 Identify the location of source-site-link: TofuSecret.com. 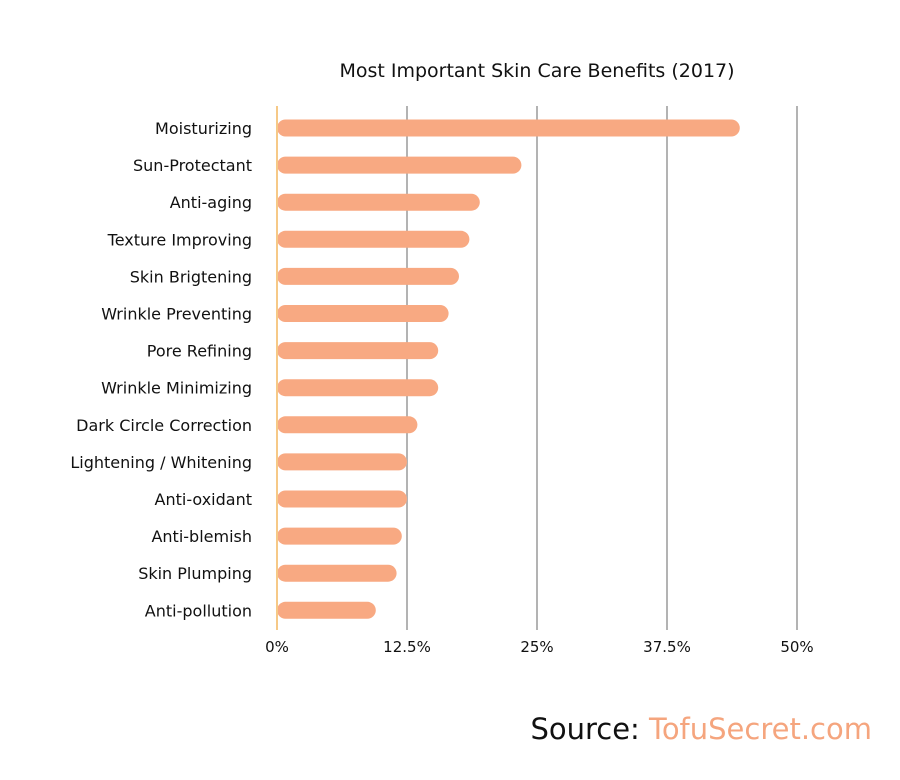
(760, 729).